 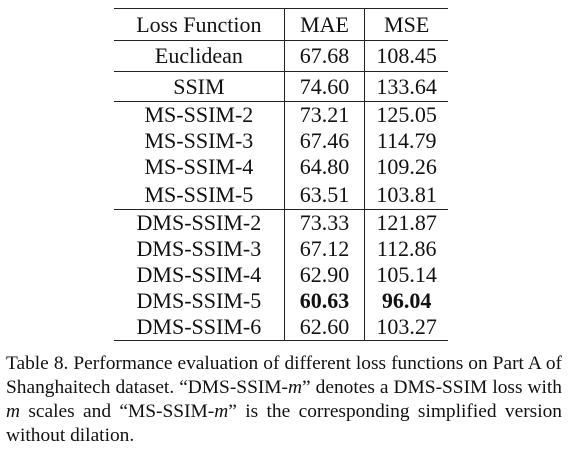 What do you see at coordinates (199, 327) in the screenshot?
I see `cell-loss: DMS-SSIM-6` at bounding box center [199, 327].